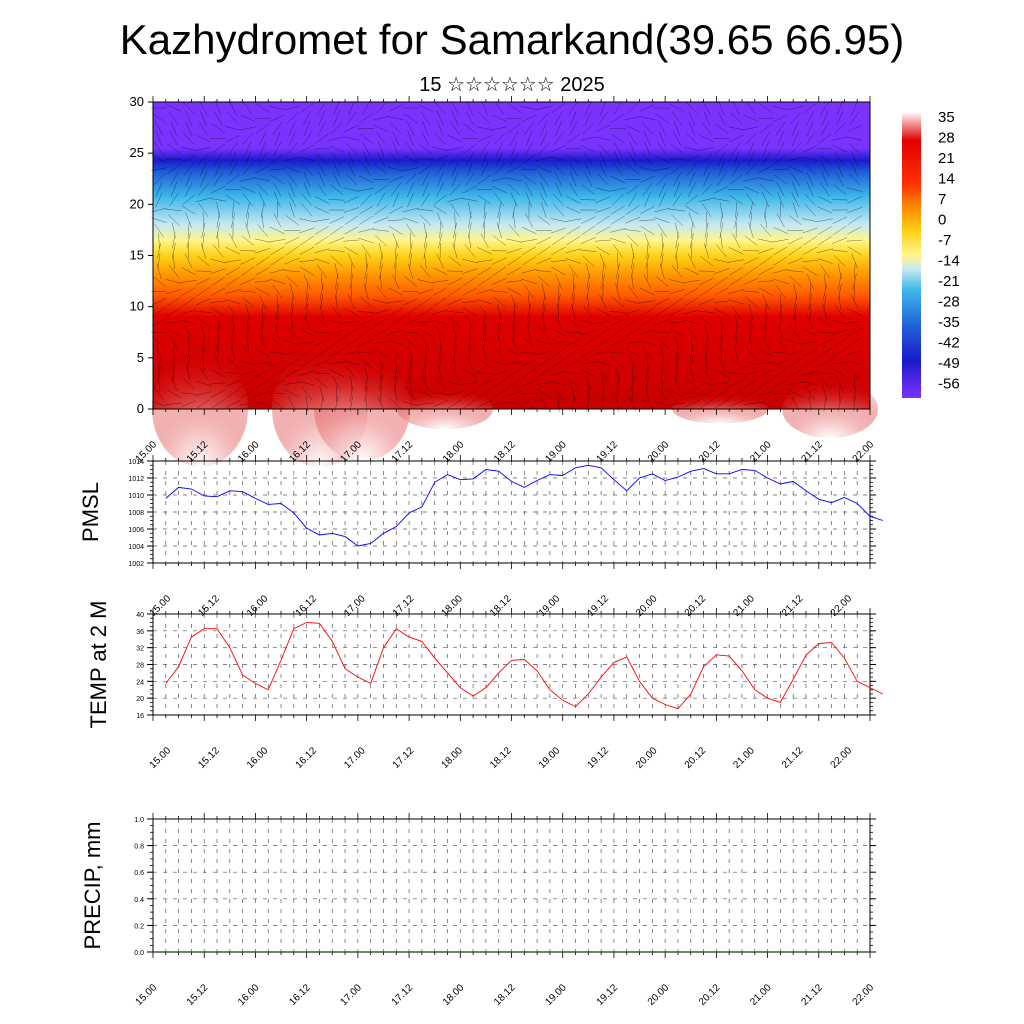 The height and width of the screenshot is (1024, 1024). Describe the element at coordinates (511, 885) in the screenshot. I see `precip-grid` at that location.